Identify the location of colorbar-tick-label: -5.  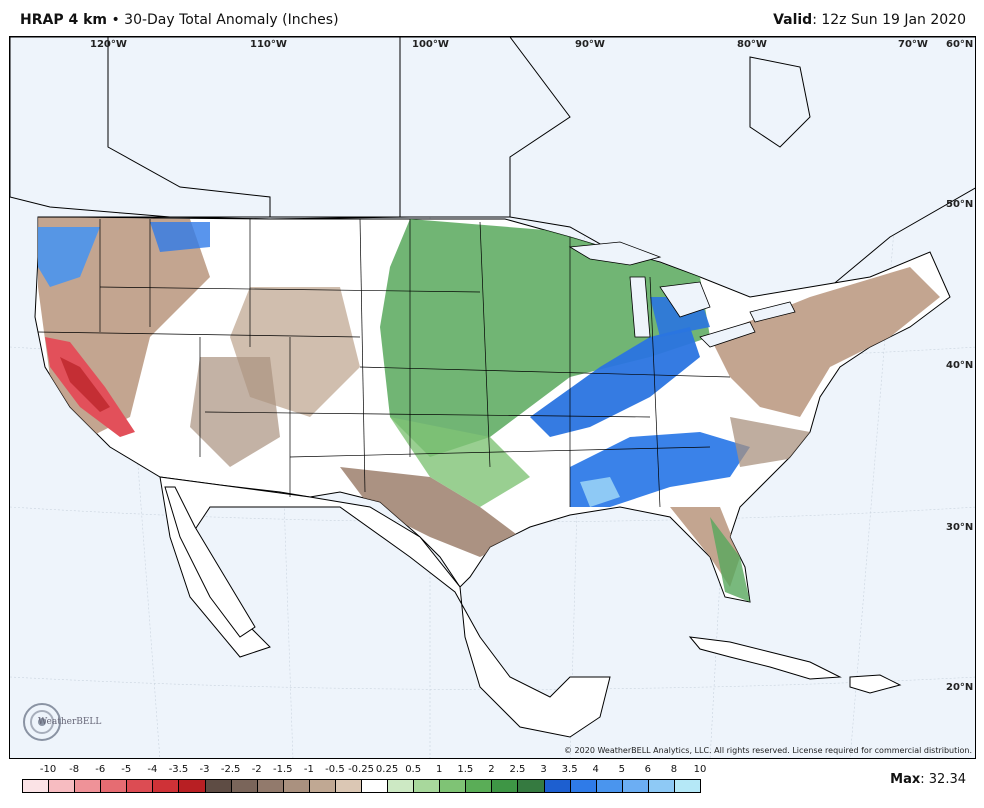
(126, 769).